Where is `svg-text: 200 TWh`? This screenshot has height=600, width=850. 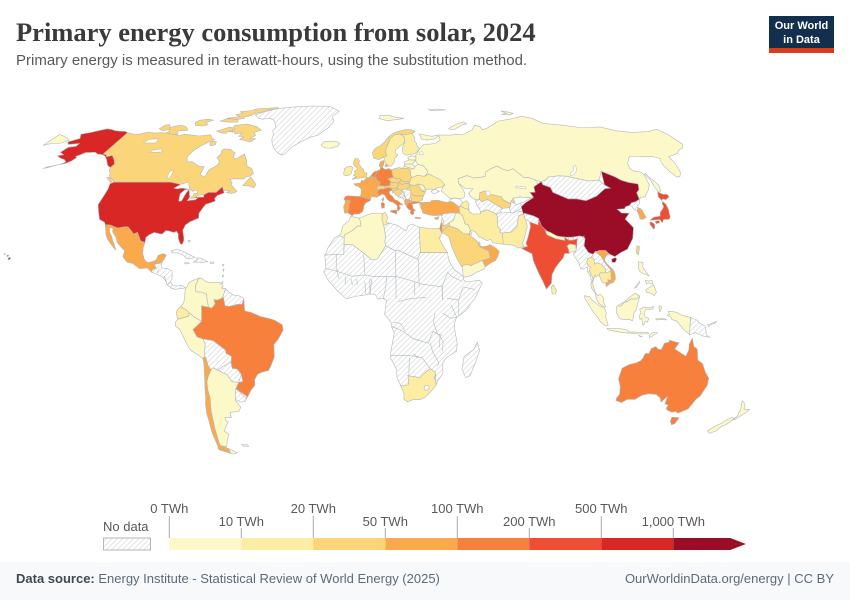 svg-text: 200 TWh is located at coordinates (529, 521).